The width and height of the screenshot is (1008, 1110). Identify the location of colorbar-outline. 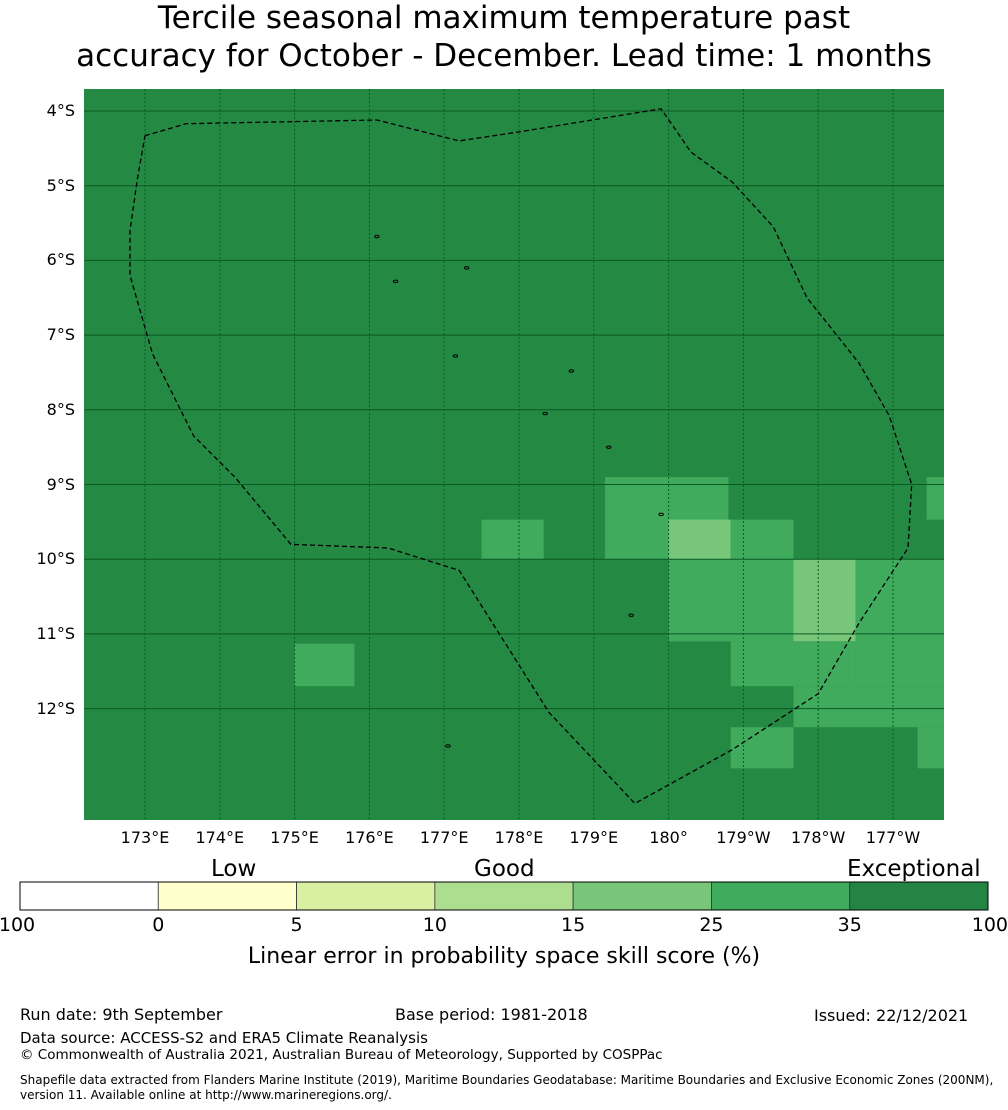
(504, 896).